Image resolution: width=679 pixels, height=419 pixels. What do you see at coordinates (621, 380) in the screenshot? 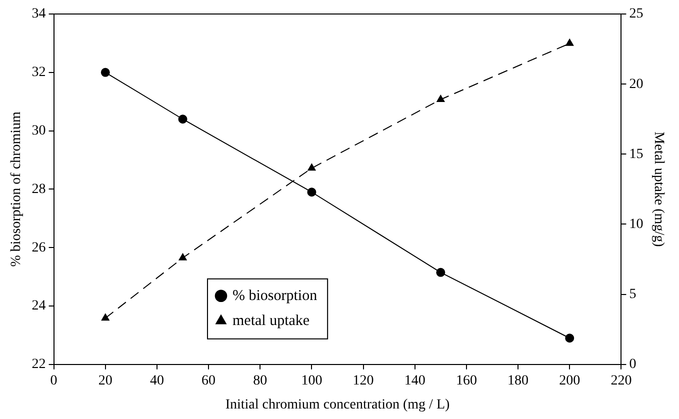
I see `x-tick-label: 220` at bounding box center [621, 380].